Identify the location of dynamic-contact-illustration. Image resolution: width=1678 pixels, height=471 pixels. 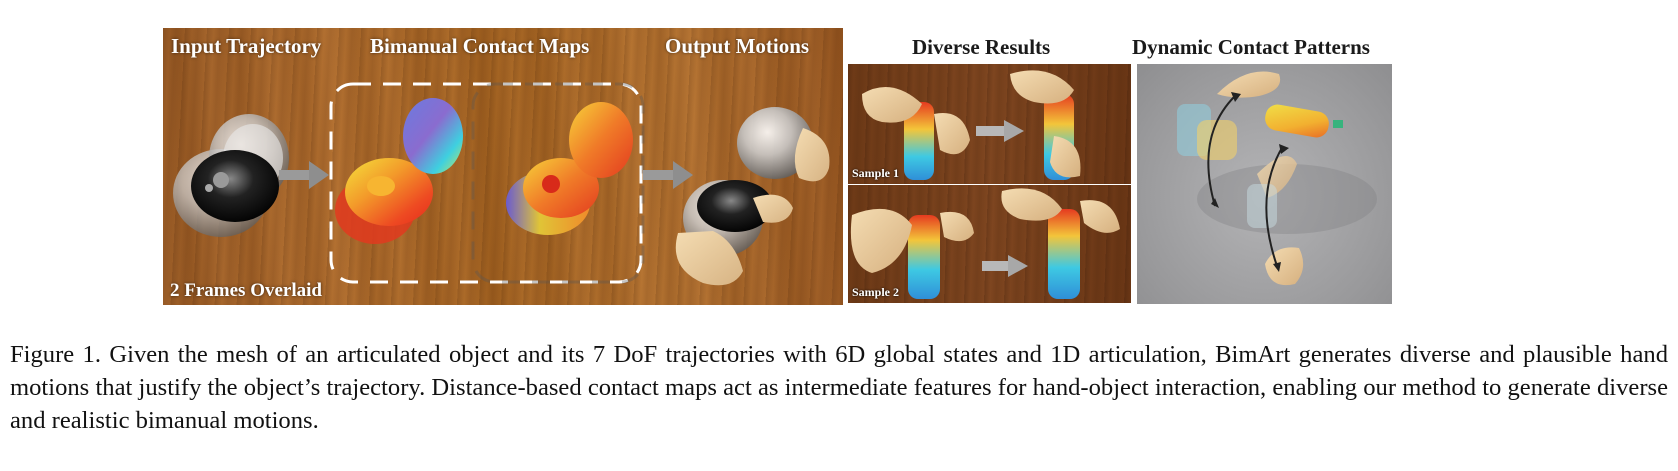
(1277, 178).